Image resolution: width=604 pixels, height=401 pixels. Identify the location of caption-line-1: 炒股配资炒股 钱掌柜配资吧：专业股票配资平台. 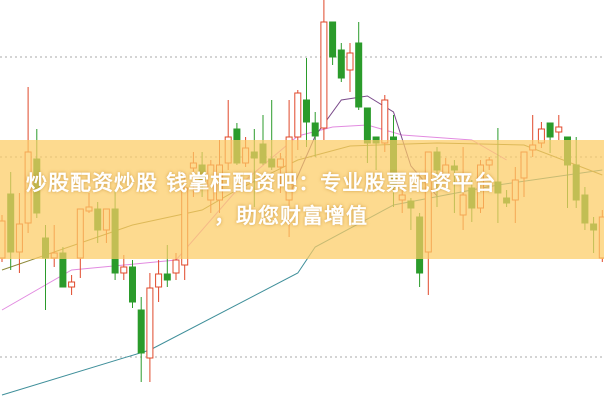
(261, 183).